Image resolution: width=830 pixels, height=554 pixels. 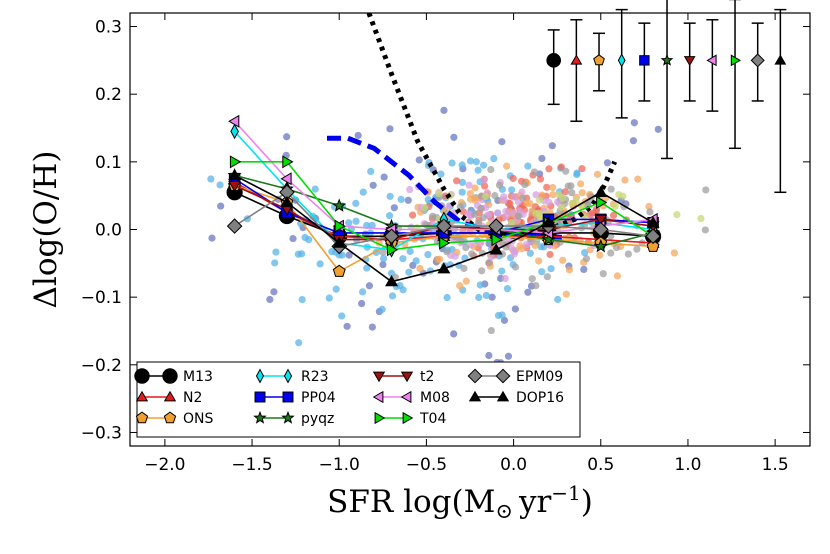 I want to click on legend-item: t2, so click(x=403, y=377).